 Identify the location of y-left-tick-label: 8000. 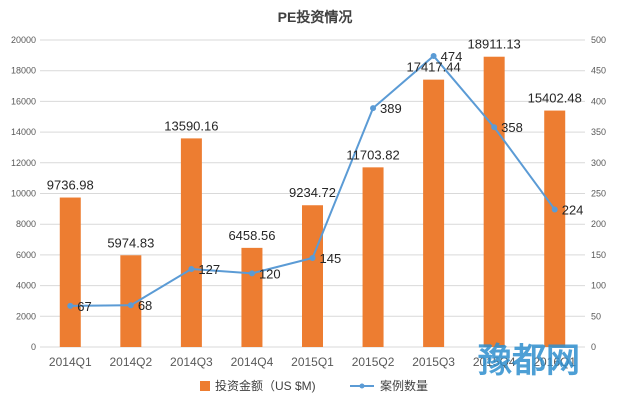
(26, 224).